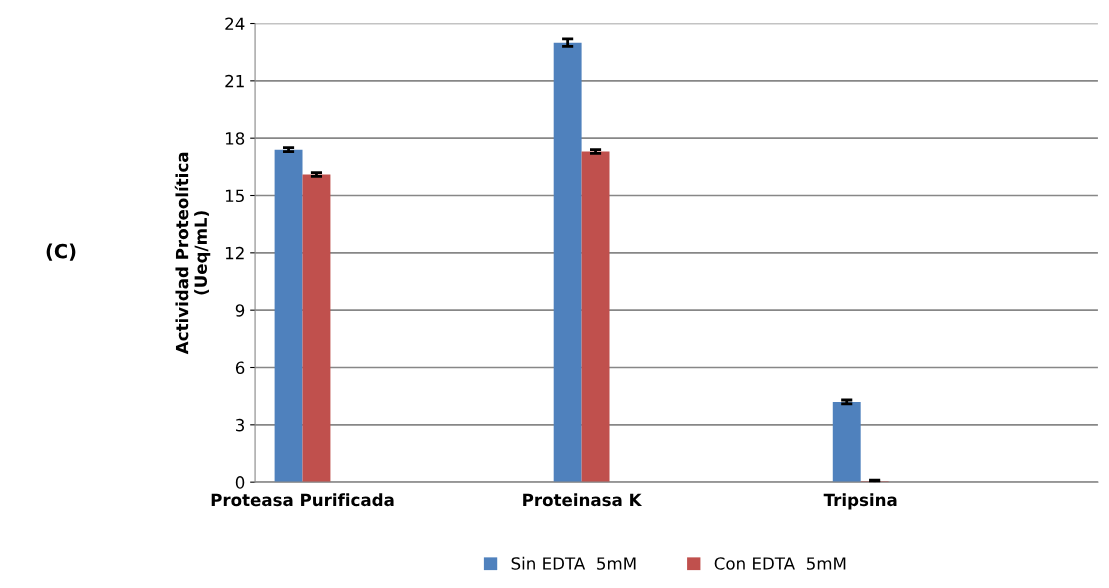 Image resolution: width=1109 pixels, height=588 pixels. Describe the element at coordinates (240, 482) in the screenshot. I see `y-tick-label: 0` at that location.